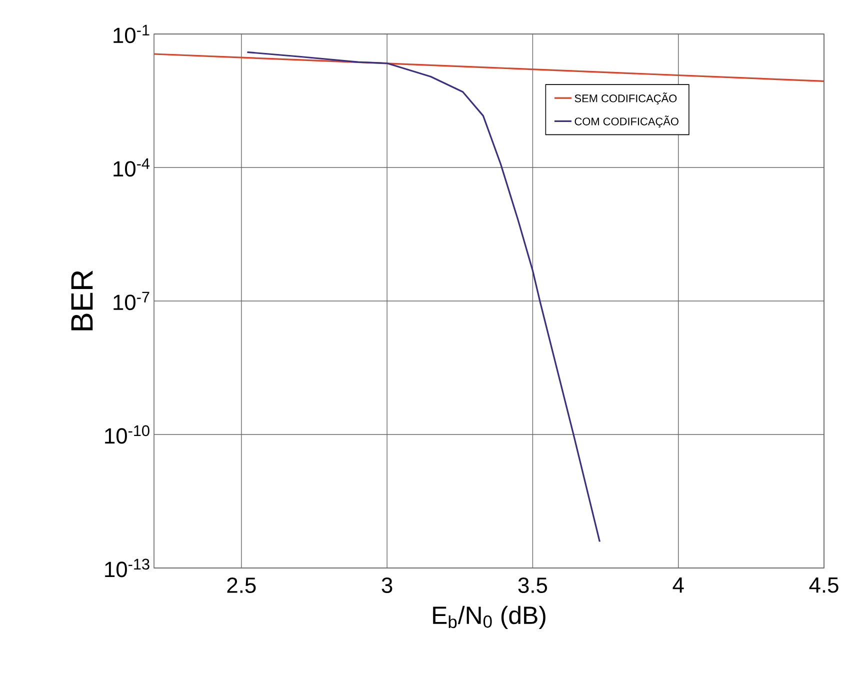 The image size is (845, 673). What do you see at coordinates (127, 434) in the screenshot?
I see `y-tick-label: 10$^{-10}$` at bounding box center [127, 434].